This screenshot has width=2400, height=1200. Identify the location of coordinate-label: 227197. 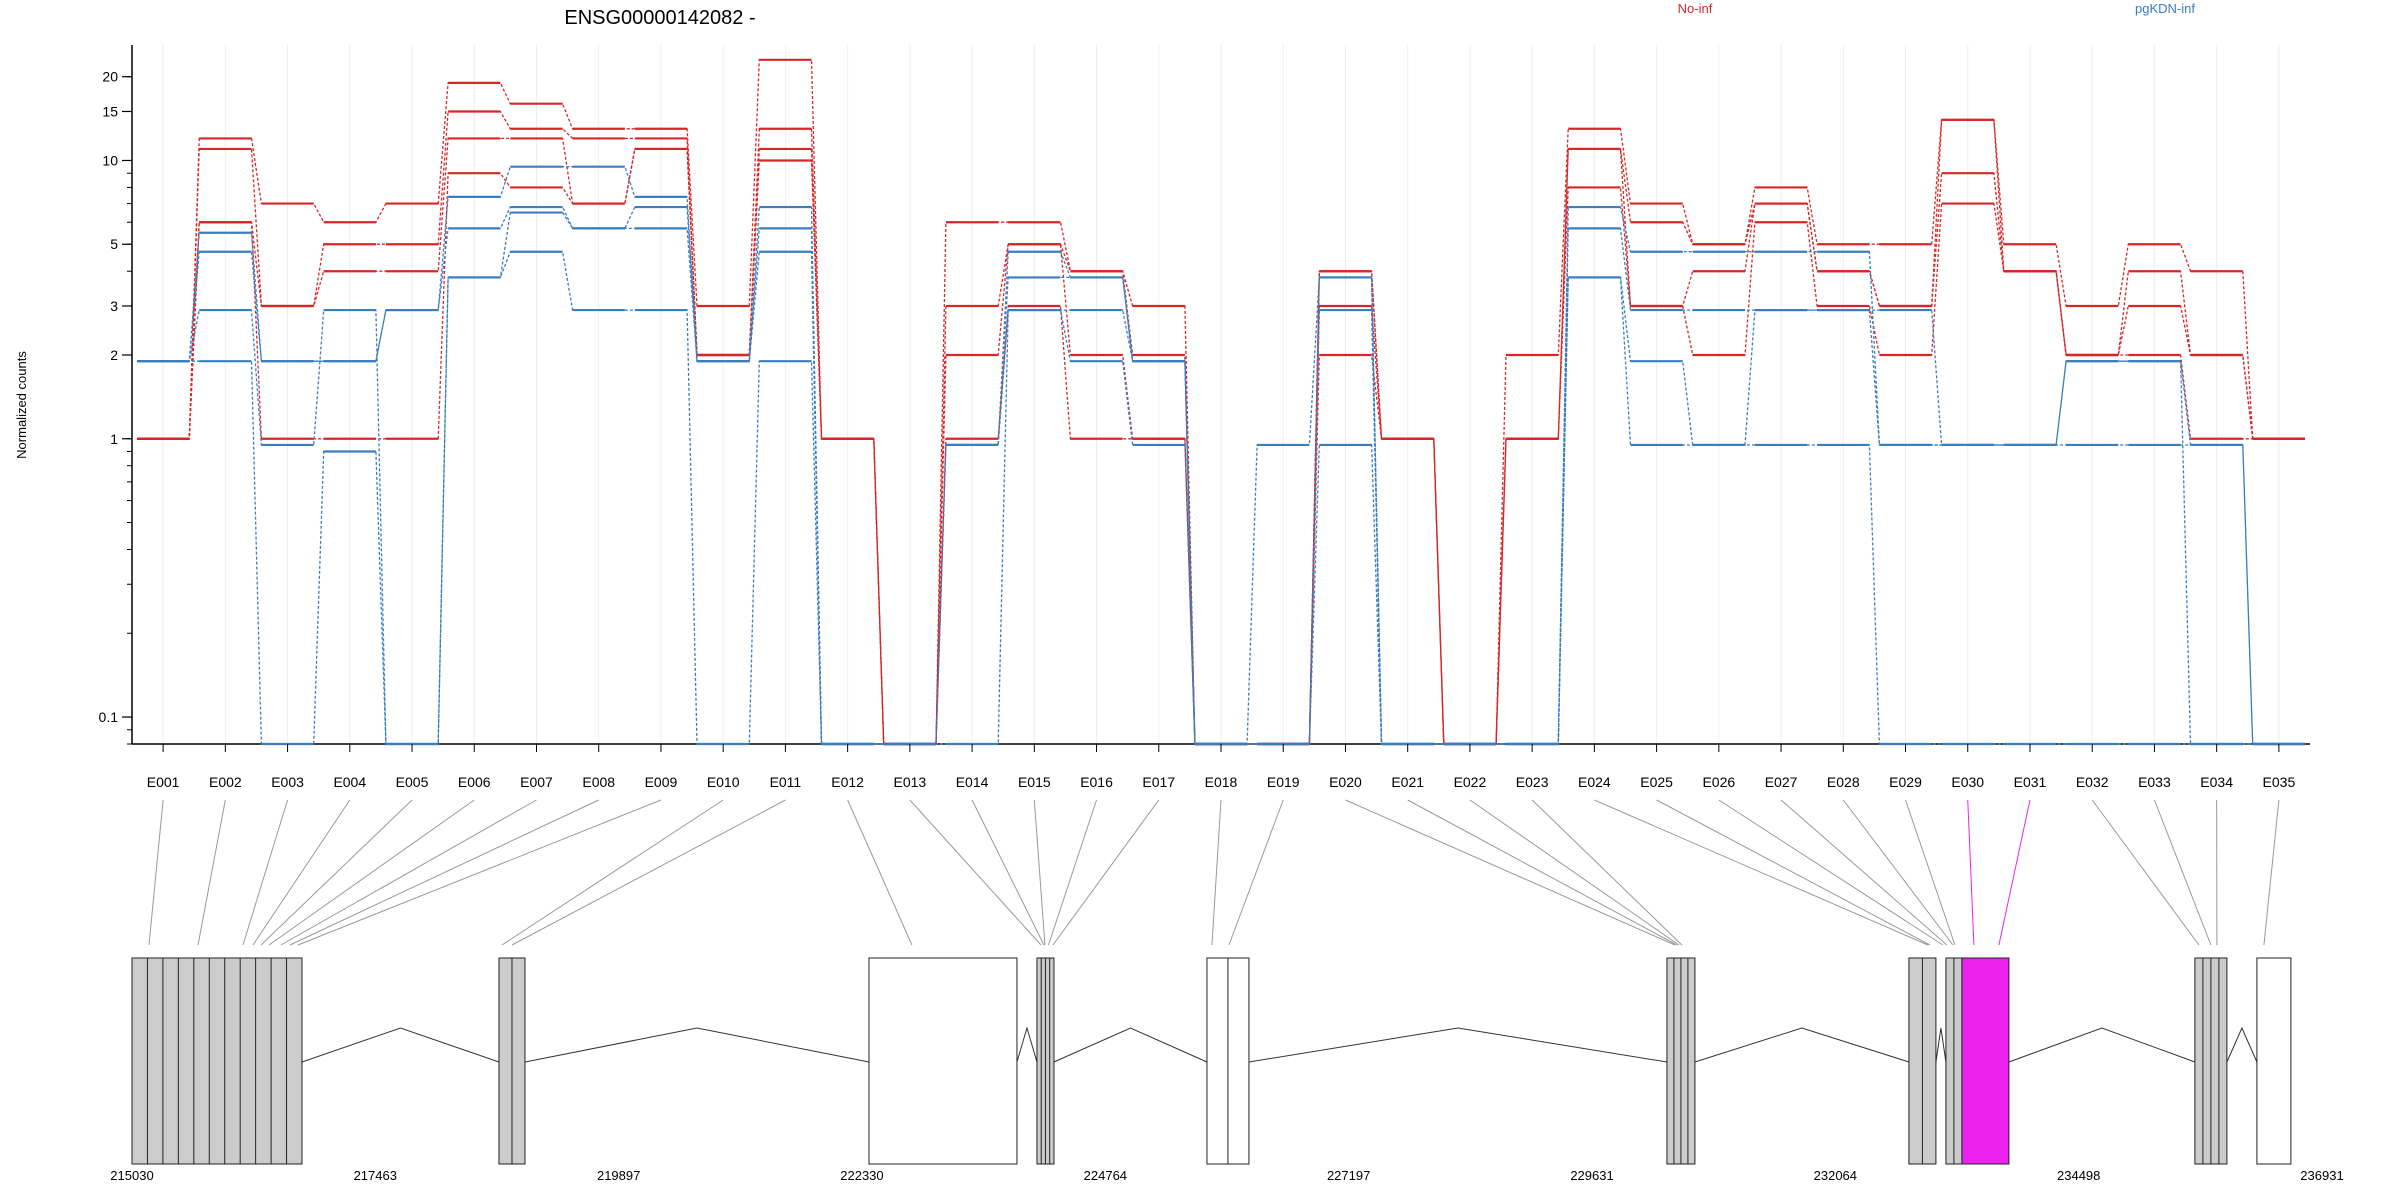
(1348, 1175).